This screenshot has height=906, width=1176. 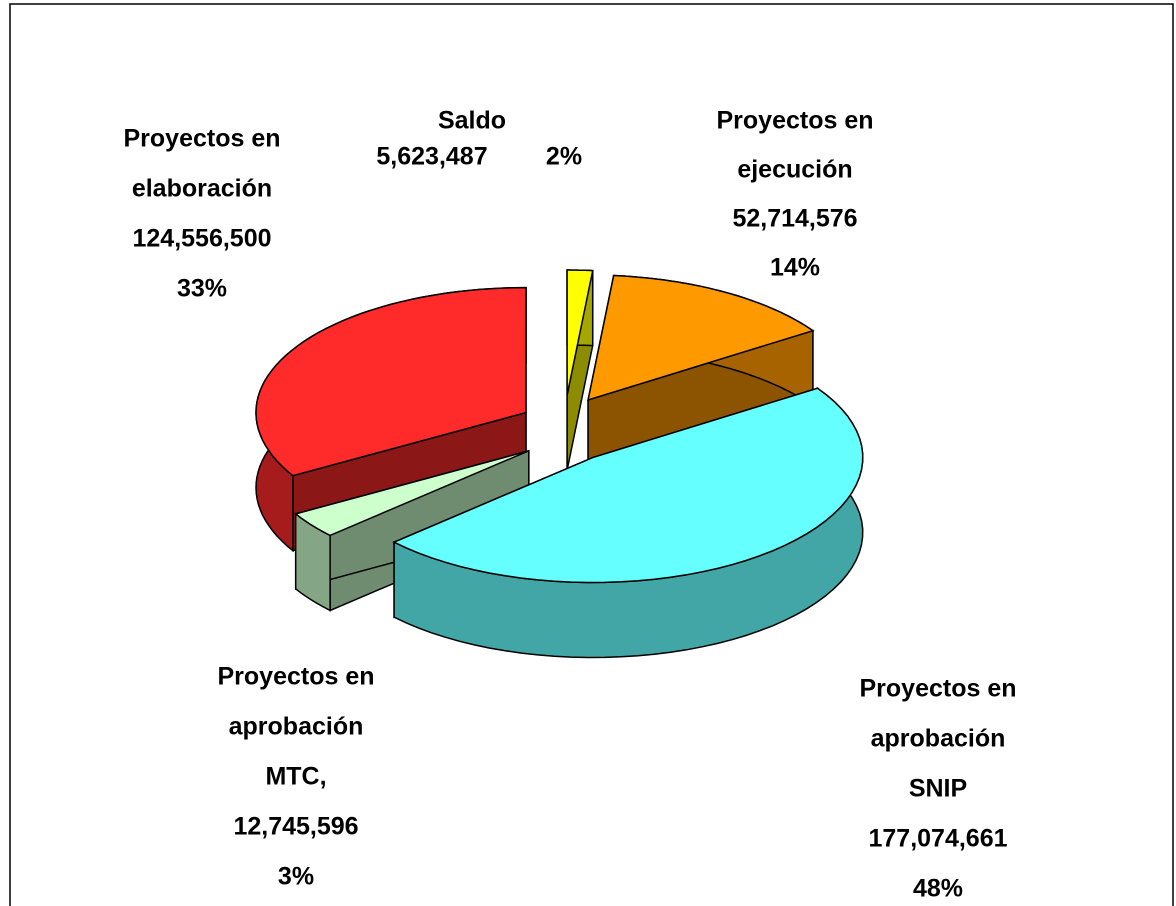 I want to click on value-label: 5,623,487, so click(x=431, y=157).